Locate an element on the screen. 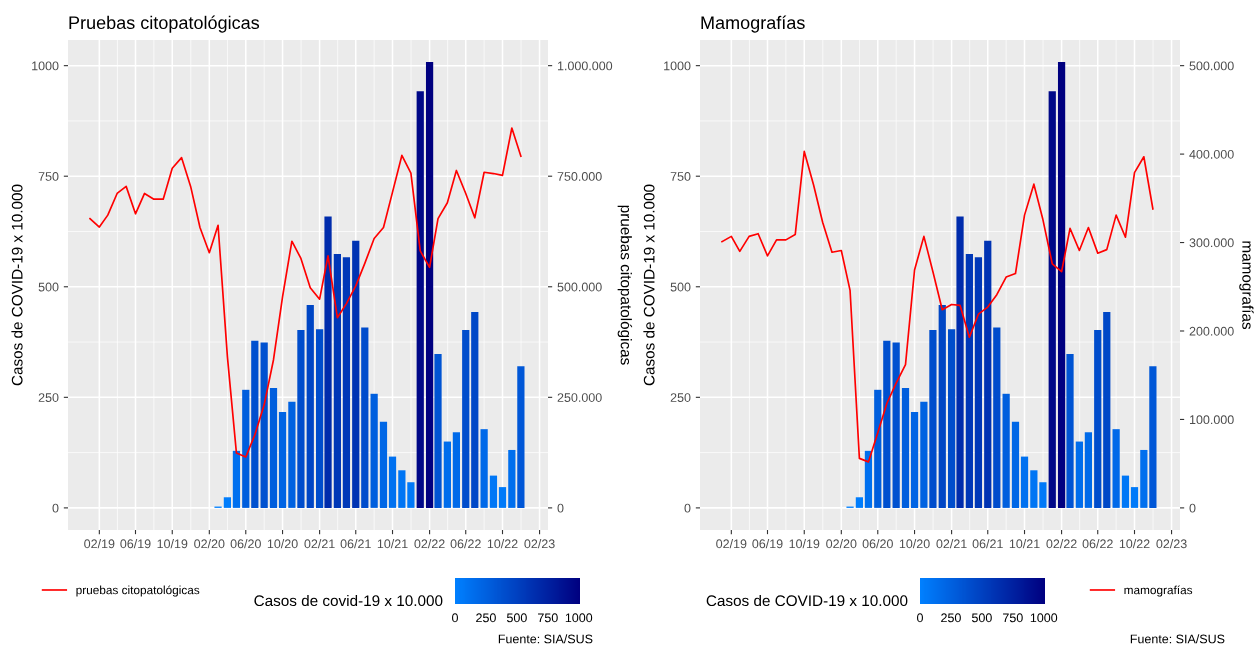 The image size is (1256, 648). x-tick-label: 02/19 is located at coordinates (731, 544).